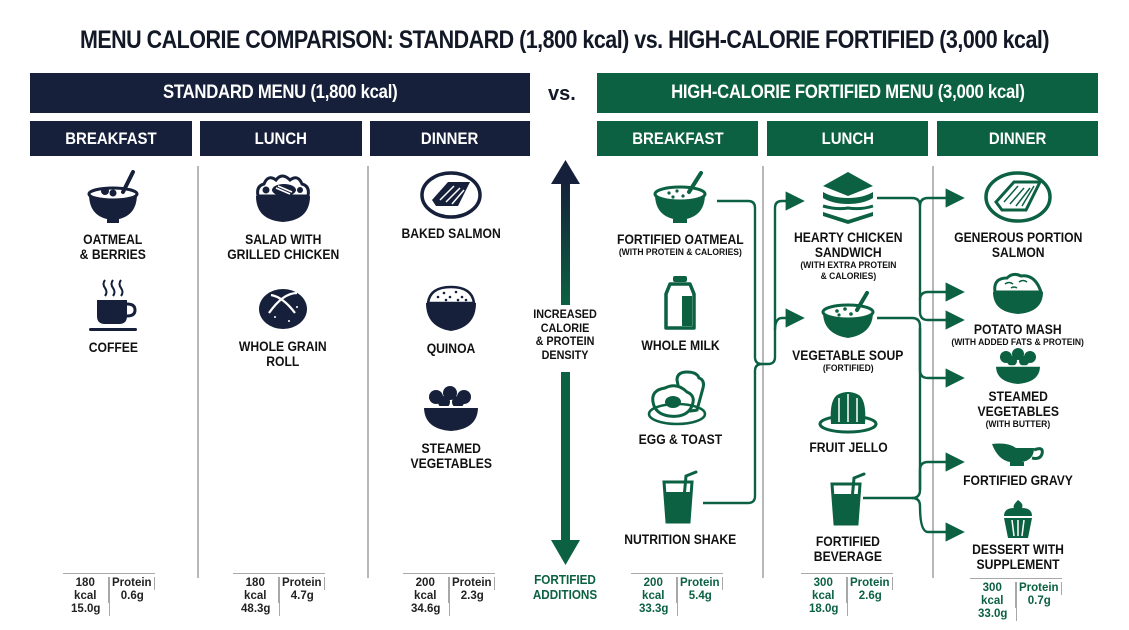 This screenshot has height=630, width=1129. What do you see at coordinates (680, 303) in the screenshot?
I see `milk-carton-icon` at bounding box center [680, 303].